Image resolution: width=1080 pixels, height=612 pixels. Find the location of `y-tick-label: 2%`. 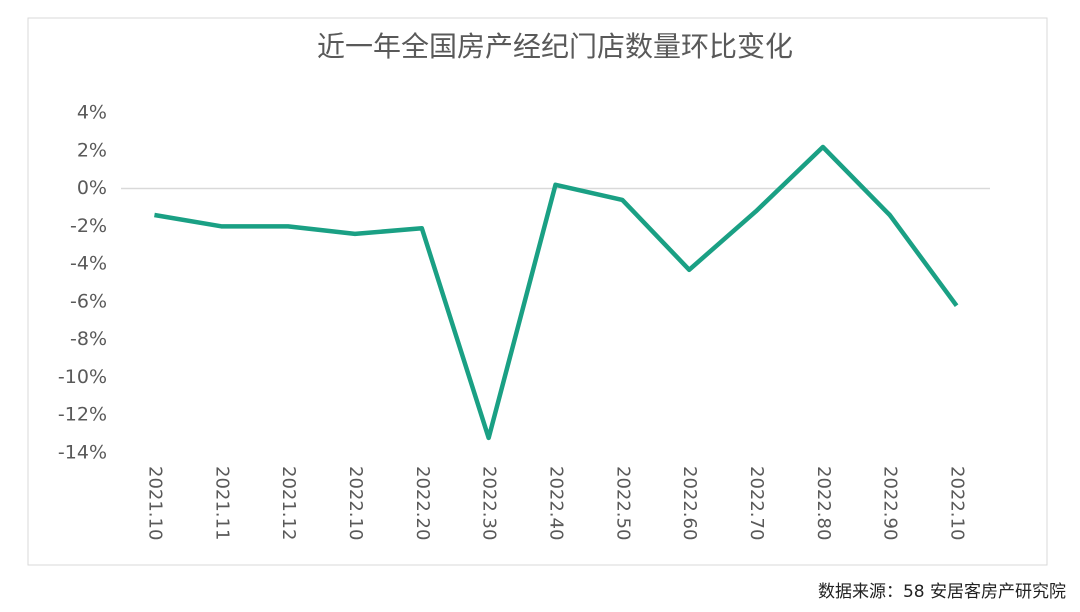

y-tick-label: 2% is located at coordinates (92, 150).